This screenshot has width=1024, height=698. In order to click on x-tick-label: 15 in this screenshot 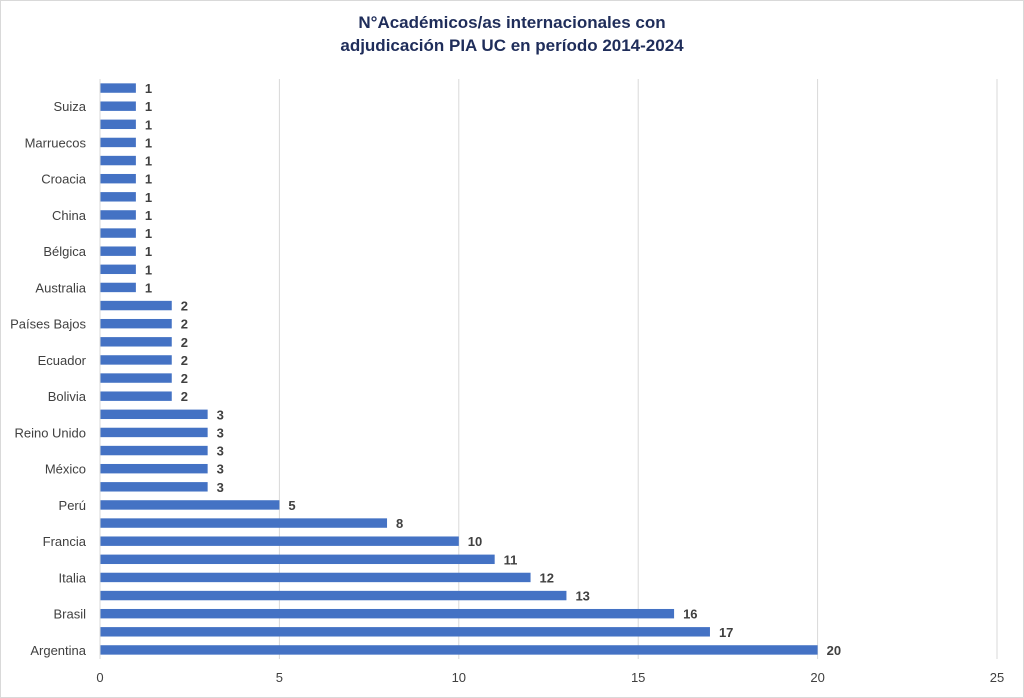, I will do `click(638, 677)`.